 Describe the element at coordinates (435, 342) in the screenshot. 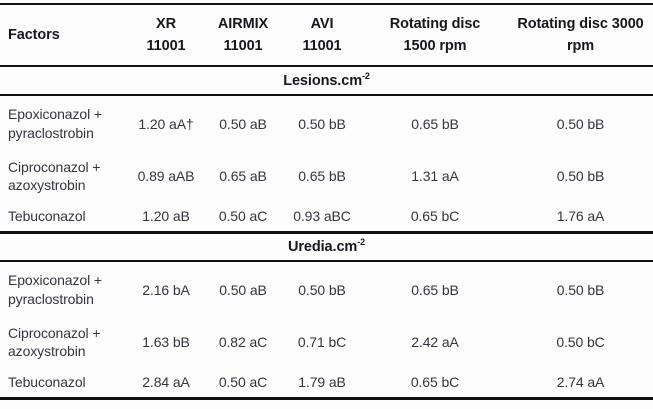

I see `value-cell: 2.42 aA` at that location.